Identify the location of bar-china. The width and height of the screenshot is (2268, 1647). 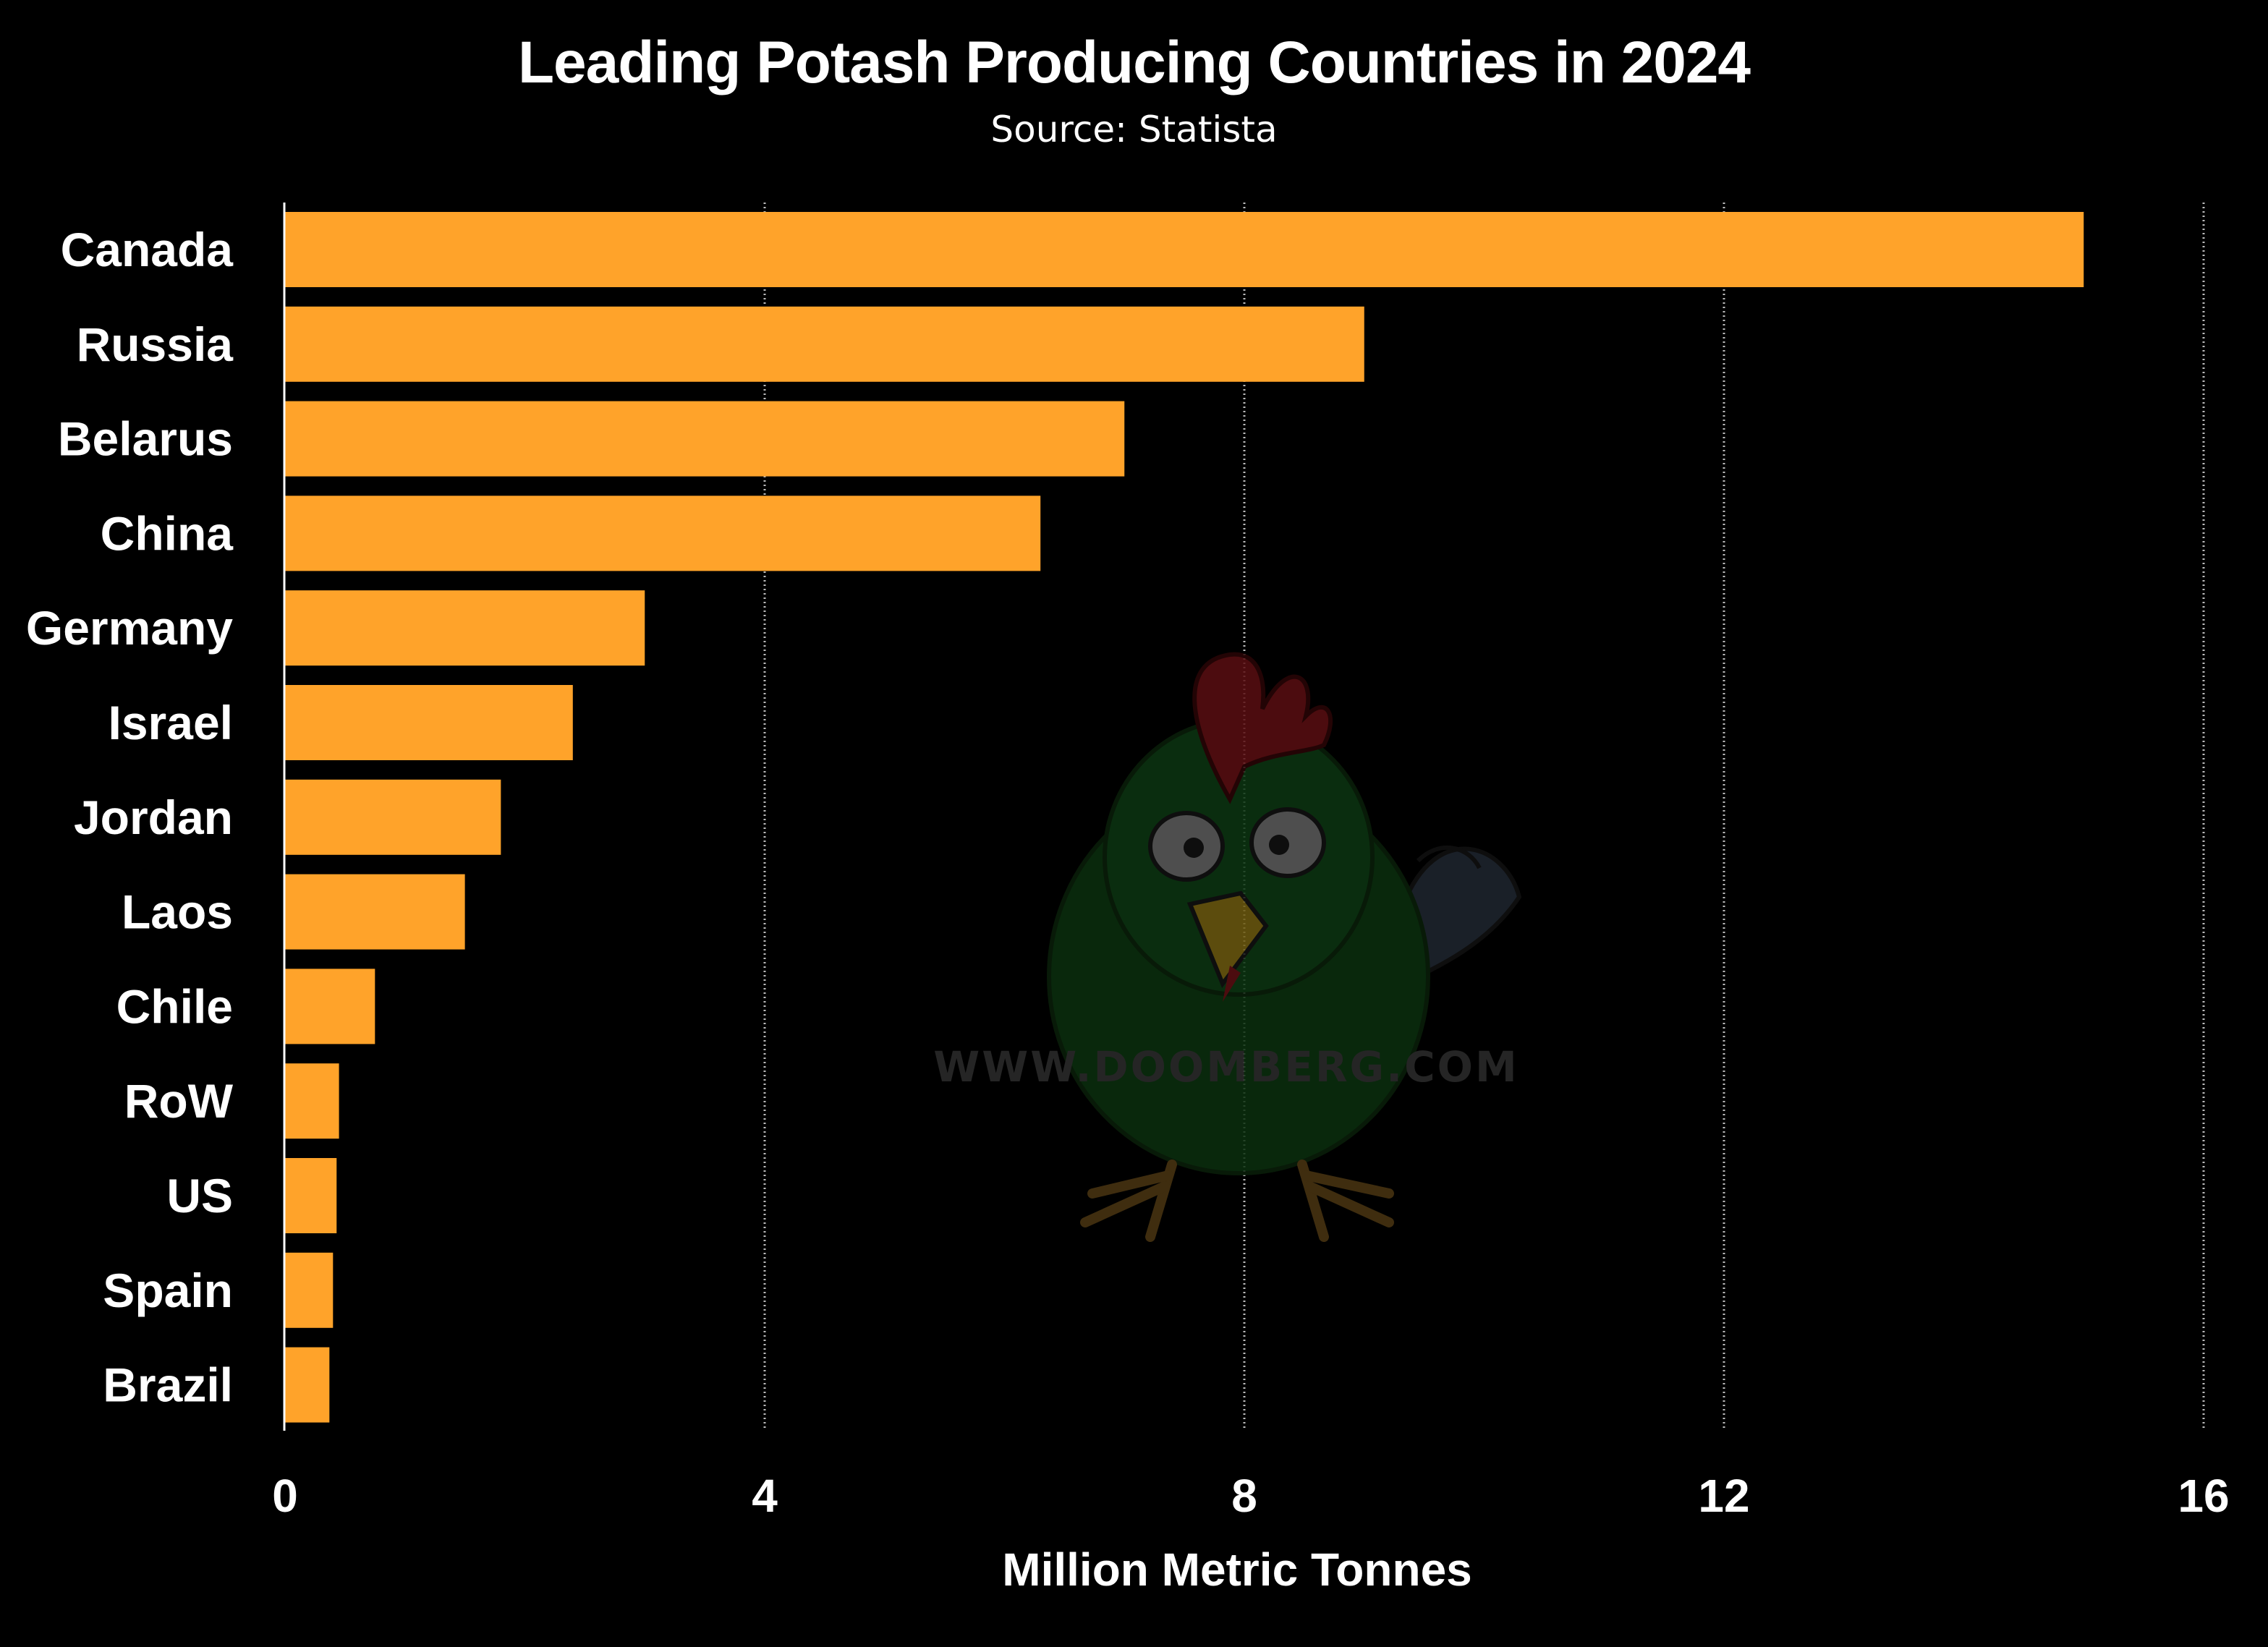
(663, 533).